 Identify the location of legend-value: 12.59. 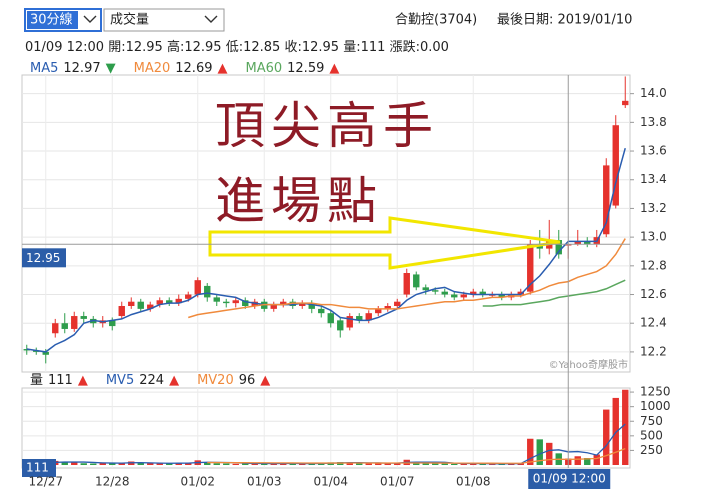
(305, 68).